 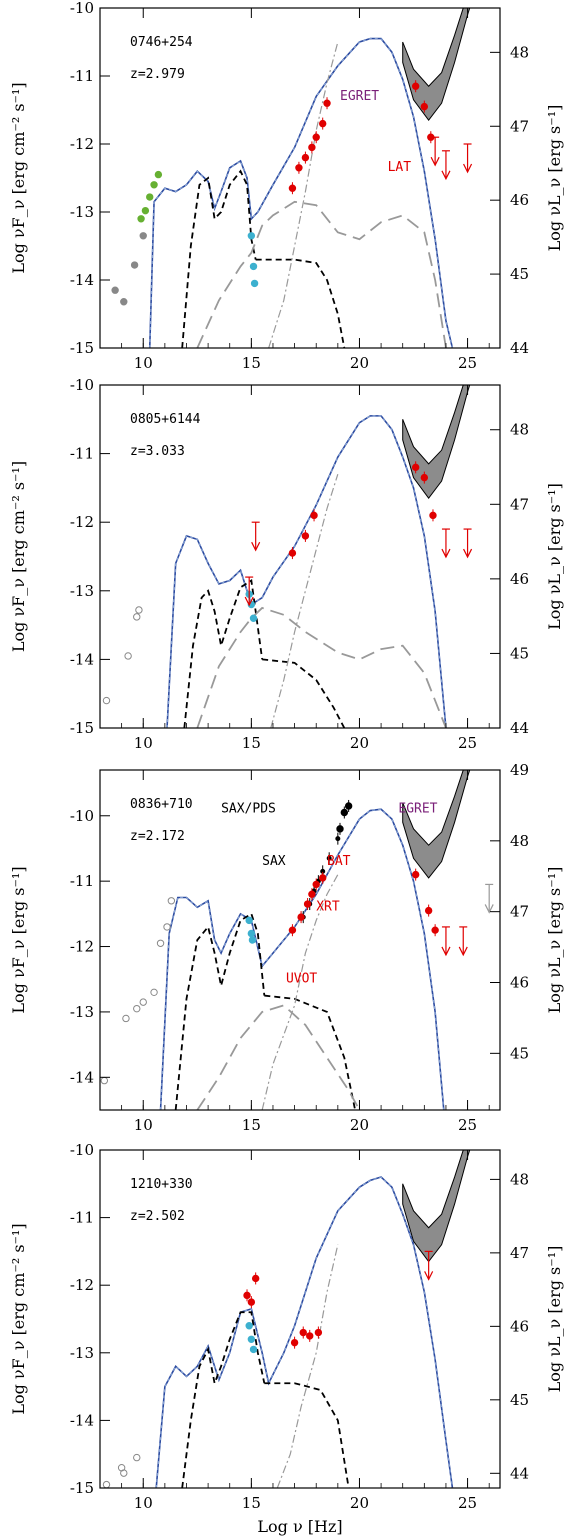 What do you see at coordinates (329, 858) in the screenshot?
I see `point-sax` at bounding box center [329, 858].